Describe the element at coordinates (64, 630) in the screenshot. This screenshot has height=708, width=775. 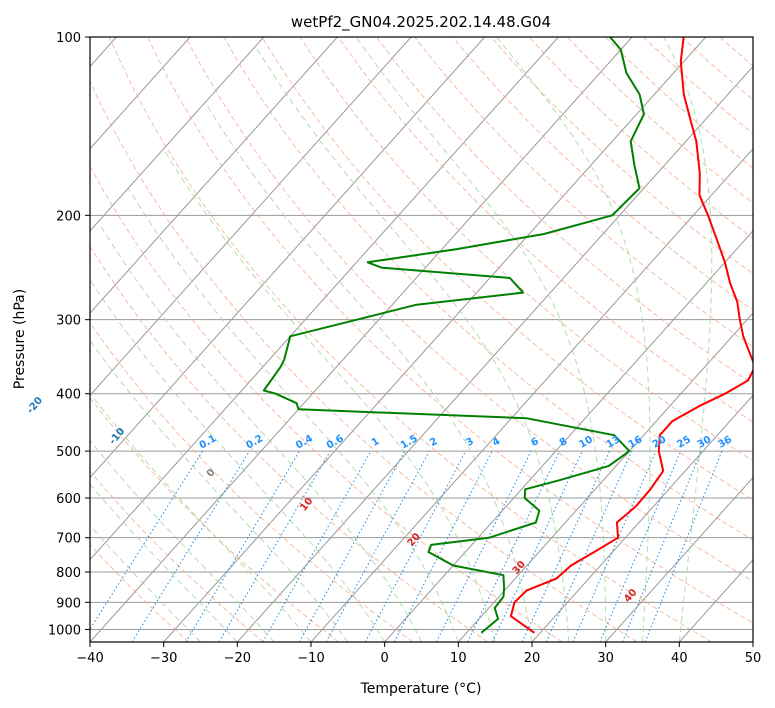
I see `y-tick-label: 1000` at that location.